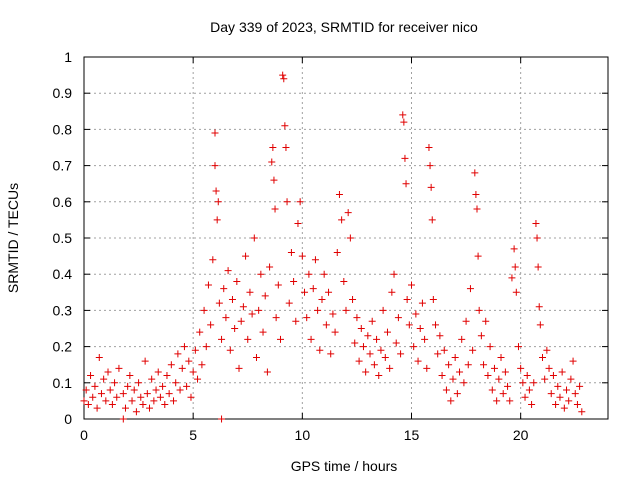 Image resolution: width=640 pixels, height=480 pixels. Describe the element at coordinates (63, 202) in the screenshot. I see `y-tick-label: 0.6` at that location.